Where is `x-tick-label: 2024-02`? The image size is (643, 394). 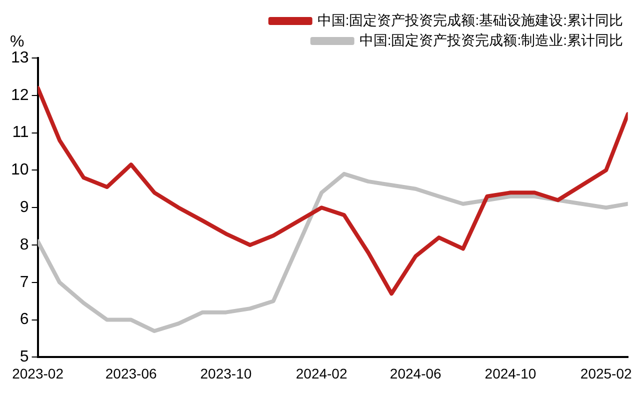
x-tick-label: 2024-02 is located at coordinates (322, 373).